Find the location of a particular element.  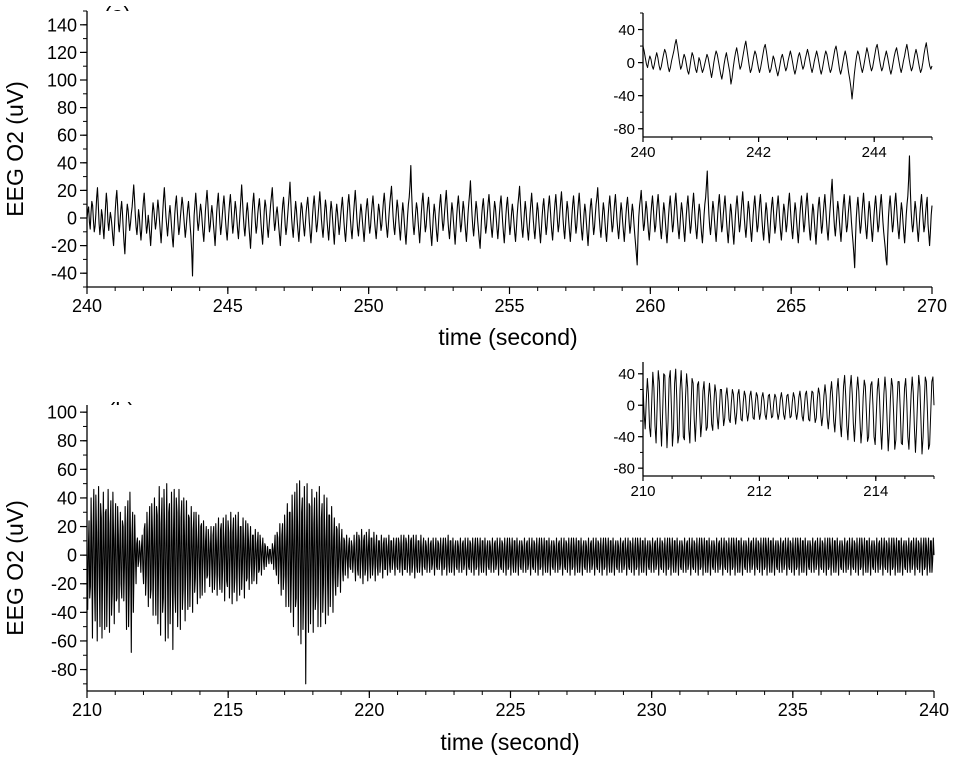

x-tick-label: 230 is located at coordinates (652, 710).